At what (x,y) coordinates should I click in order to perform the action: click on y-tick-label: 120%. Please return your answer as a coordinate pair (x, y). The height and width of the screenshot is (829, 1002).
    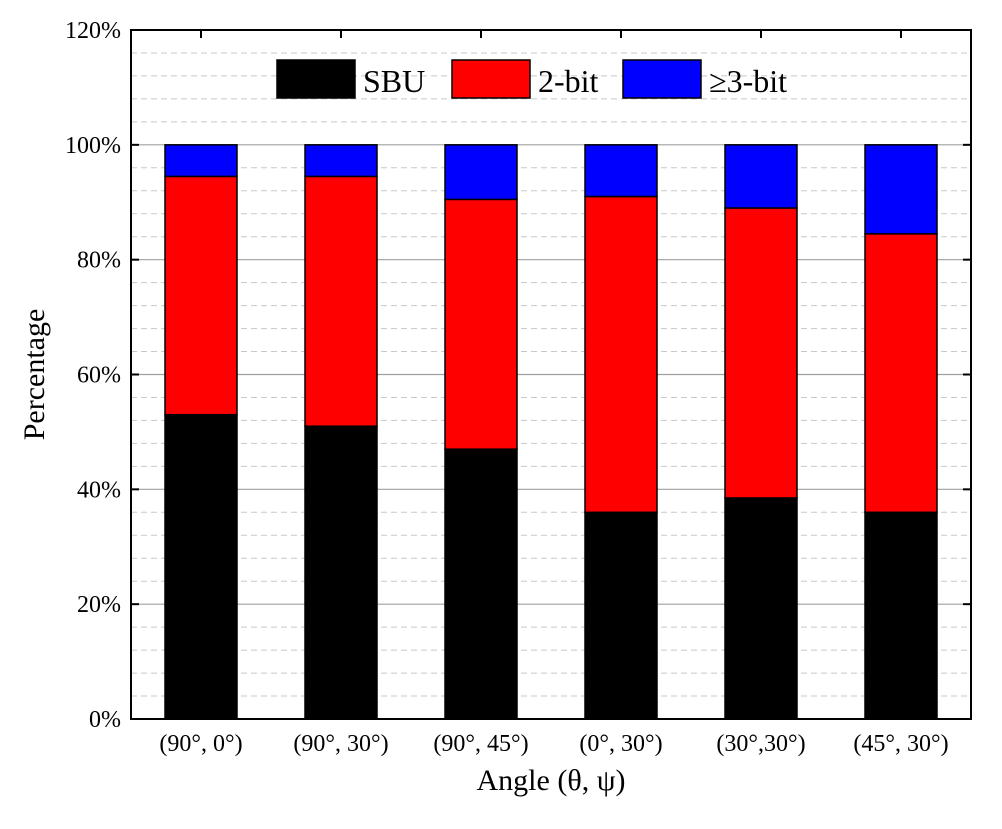
    Looking at the image, I should click on (93, 31).